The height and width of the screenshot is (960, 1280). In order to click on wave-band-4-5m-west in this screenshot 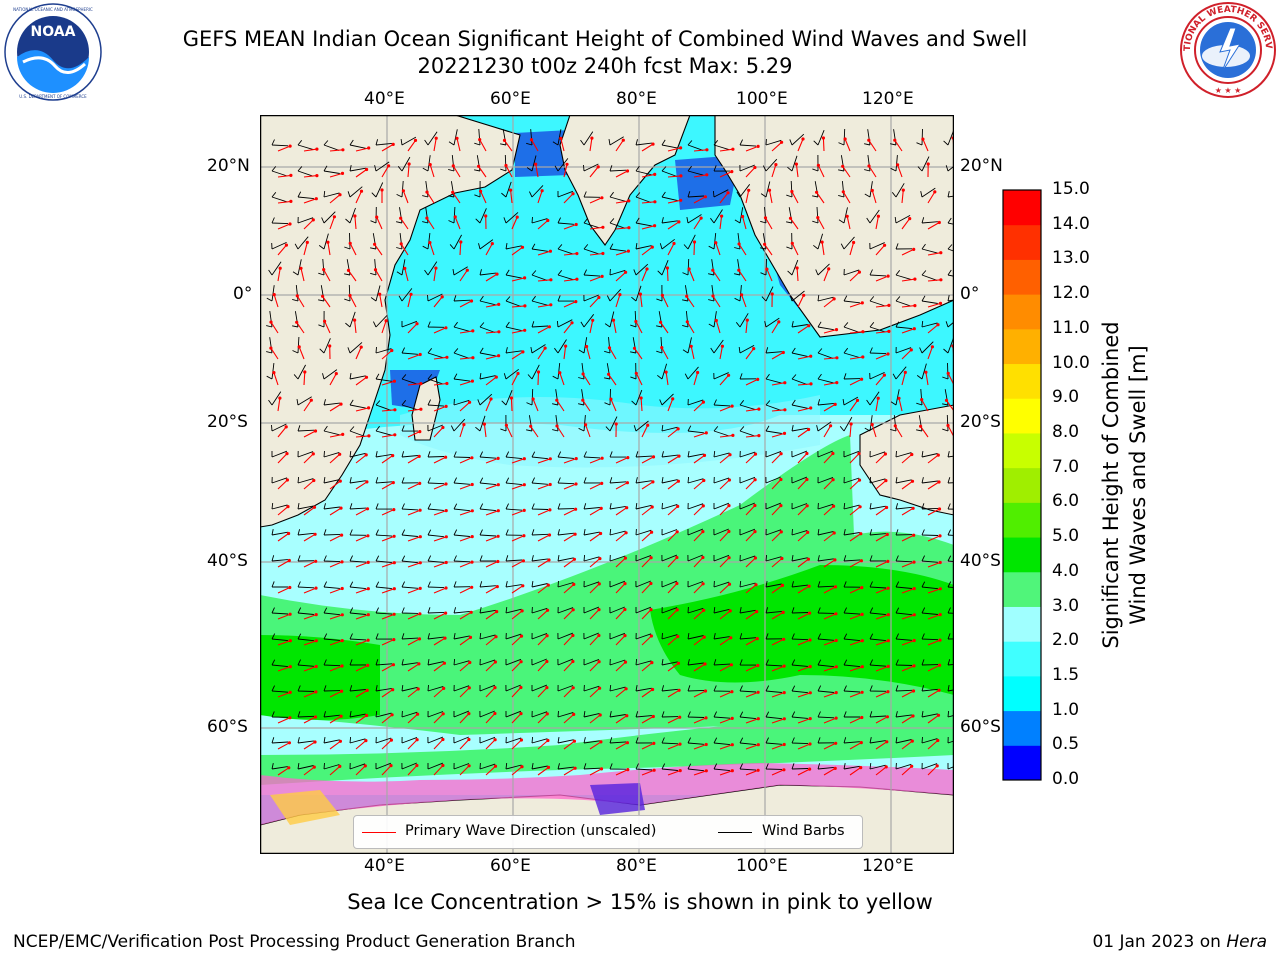, I will do `click(320, 677)`.